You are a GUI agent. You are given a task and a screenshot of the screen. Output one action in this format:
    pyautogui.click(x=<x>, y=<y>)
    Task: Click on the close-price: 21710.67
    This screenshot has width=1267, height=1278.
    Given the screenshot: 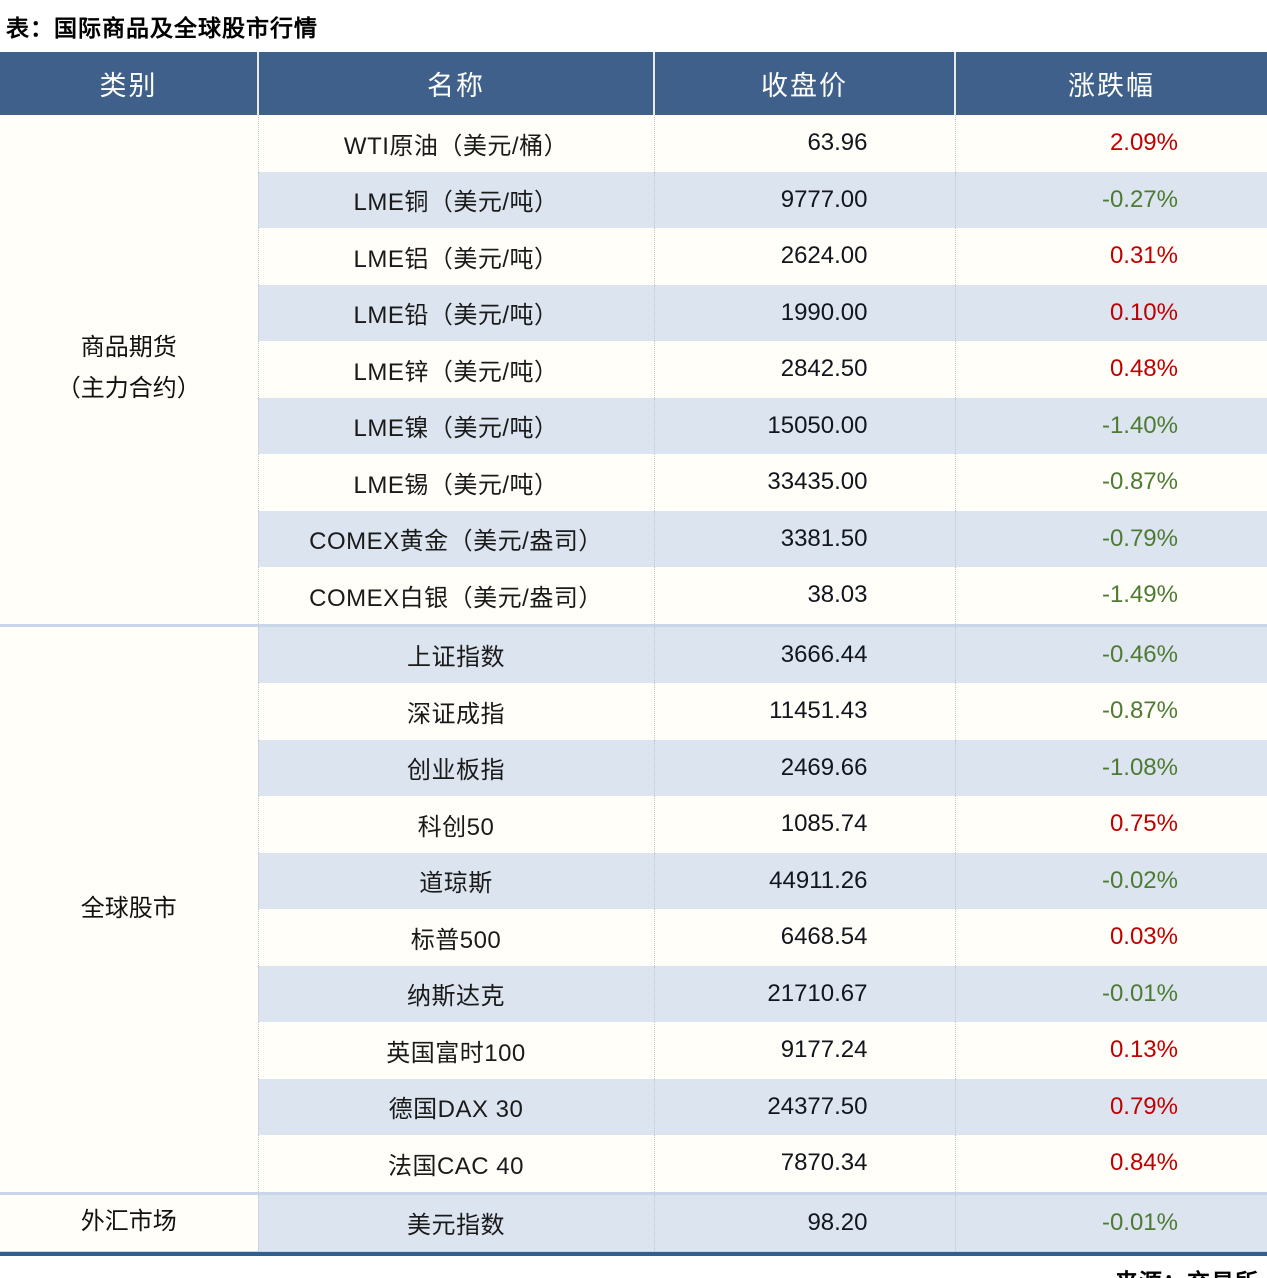 What is the action you would take?
    pyautogui.click(x=805, y=993)
    